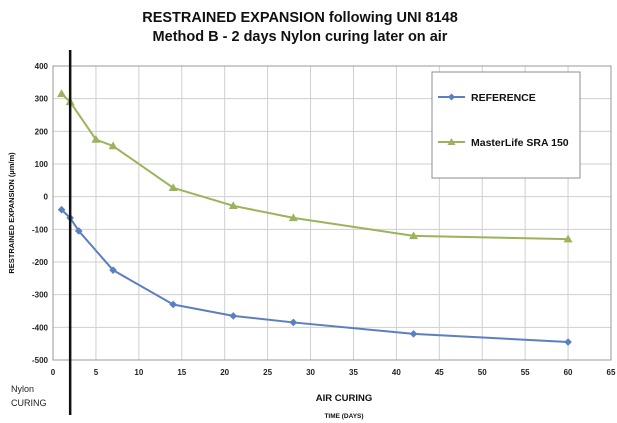  What do you see at coordinates (611, 372) in the screenshot?
I see `x-tick-label: 65` at bounding box center [611, 372].